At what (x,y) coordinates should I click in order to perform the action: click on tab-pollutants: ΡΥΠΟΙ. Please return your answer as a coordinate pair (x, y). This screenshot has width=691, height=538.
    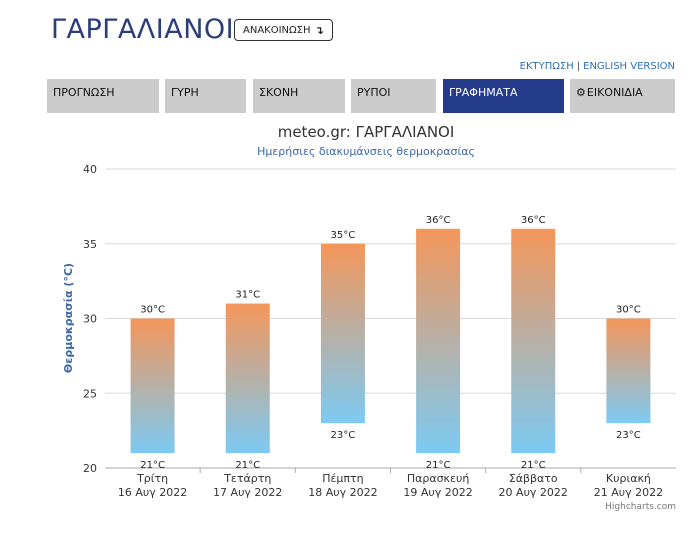
    Looking at the image, I should click on (393, 96).